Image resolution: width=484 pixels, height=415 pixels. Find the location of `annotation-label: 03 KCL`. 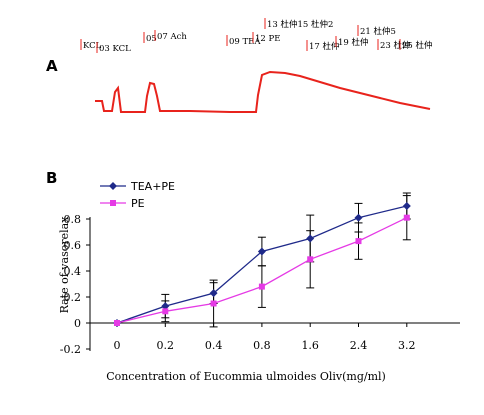

annotation-label: 03 KCL is located at coordinates (115, 49).